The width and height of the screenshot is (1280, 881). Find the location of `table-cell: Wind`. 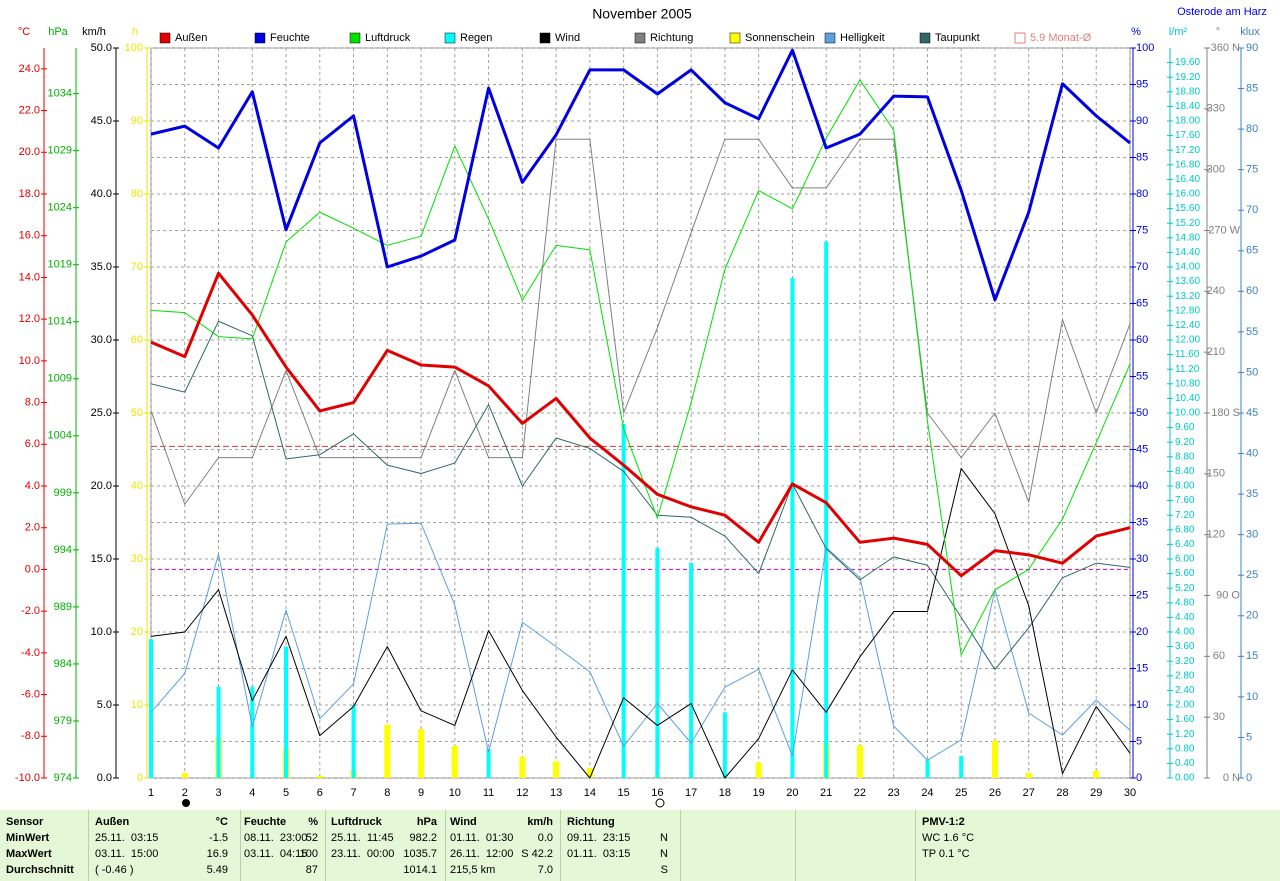

table-cell: Wind is located at coordinates (463, 822).